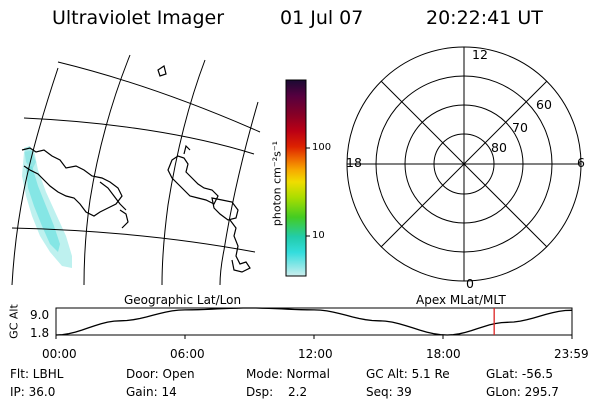 The width and height of the screenshot is (600, 400). Describe the element at coordinates (138, 18) in the screenshot. I see `instrument-title: Ultraviolet Imager` at that location.